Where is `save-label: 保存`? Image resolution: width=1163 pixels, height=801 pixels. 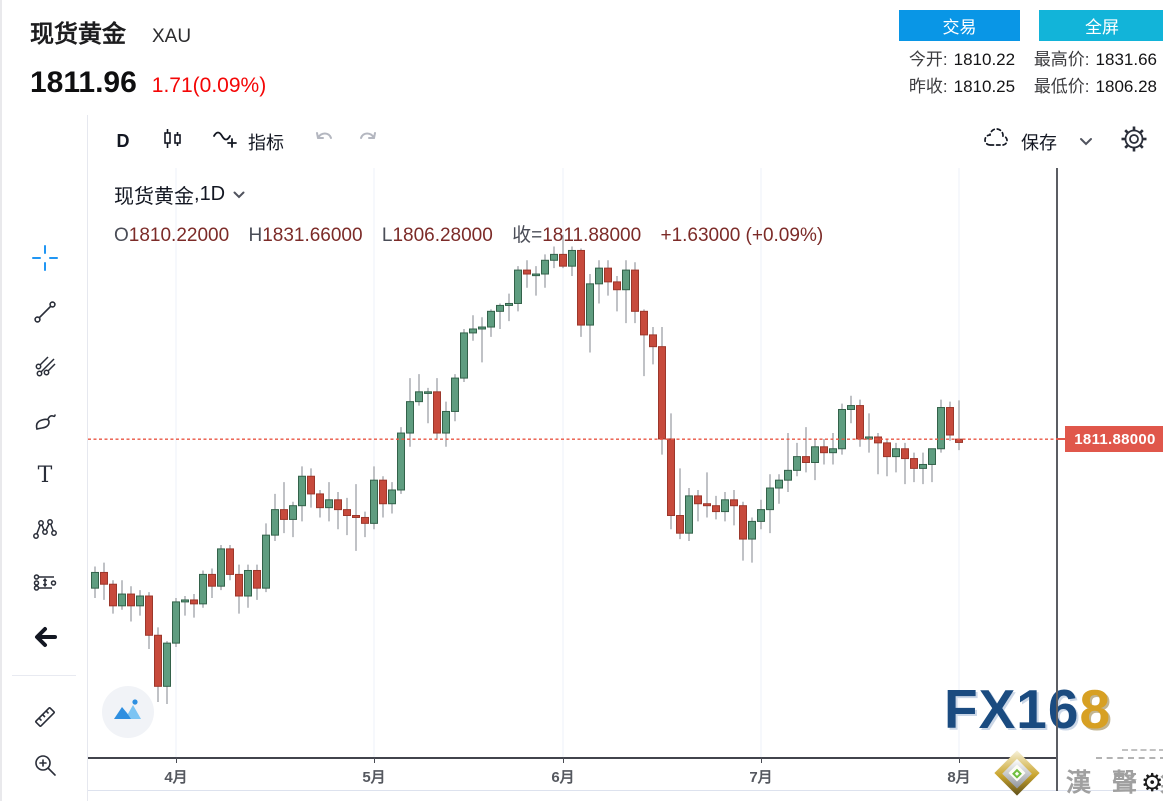 save-label: 保存 is located at coordinates (1039, 142).